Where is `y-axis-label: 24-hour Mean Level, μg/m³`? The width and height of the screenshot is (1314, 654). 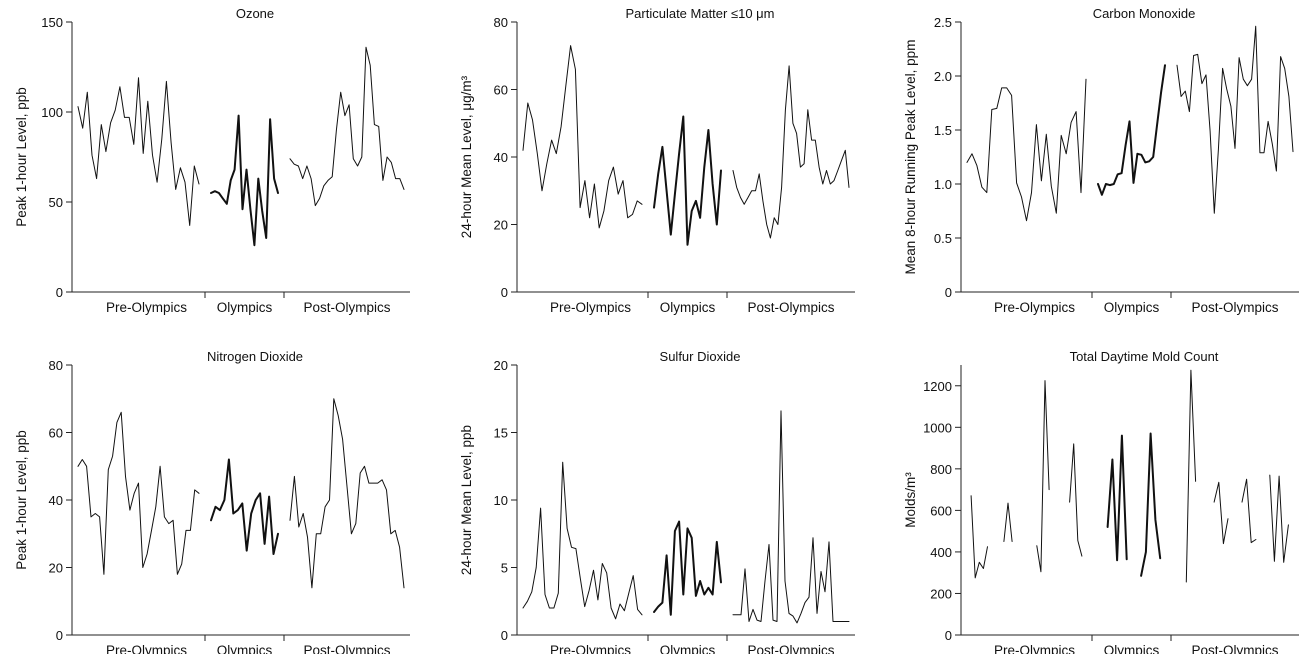 y-axis-label: 24-hour Mean Level, μg/m³ is located at coordinates (466, 156).